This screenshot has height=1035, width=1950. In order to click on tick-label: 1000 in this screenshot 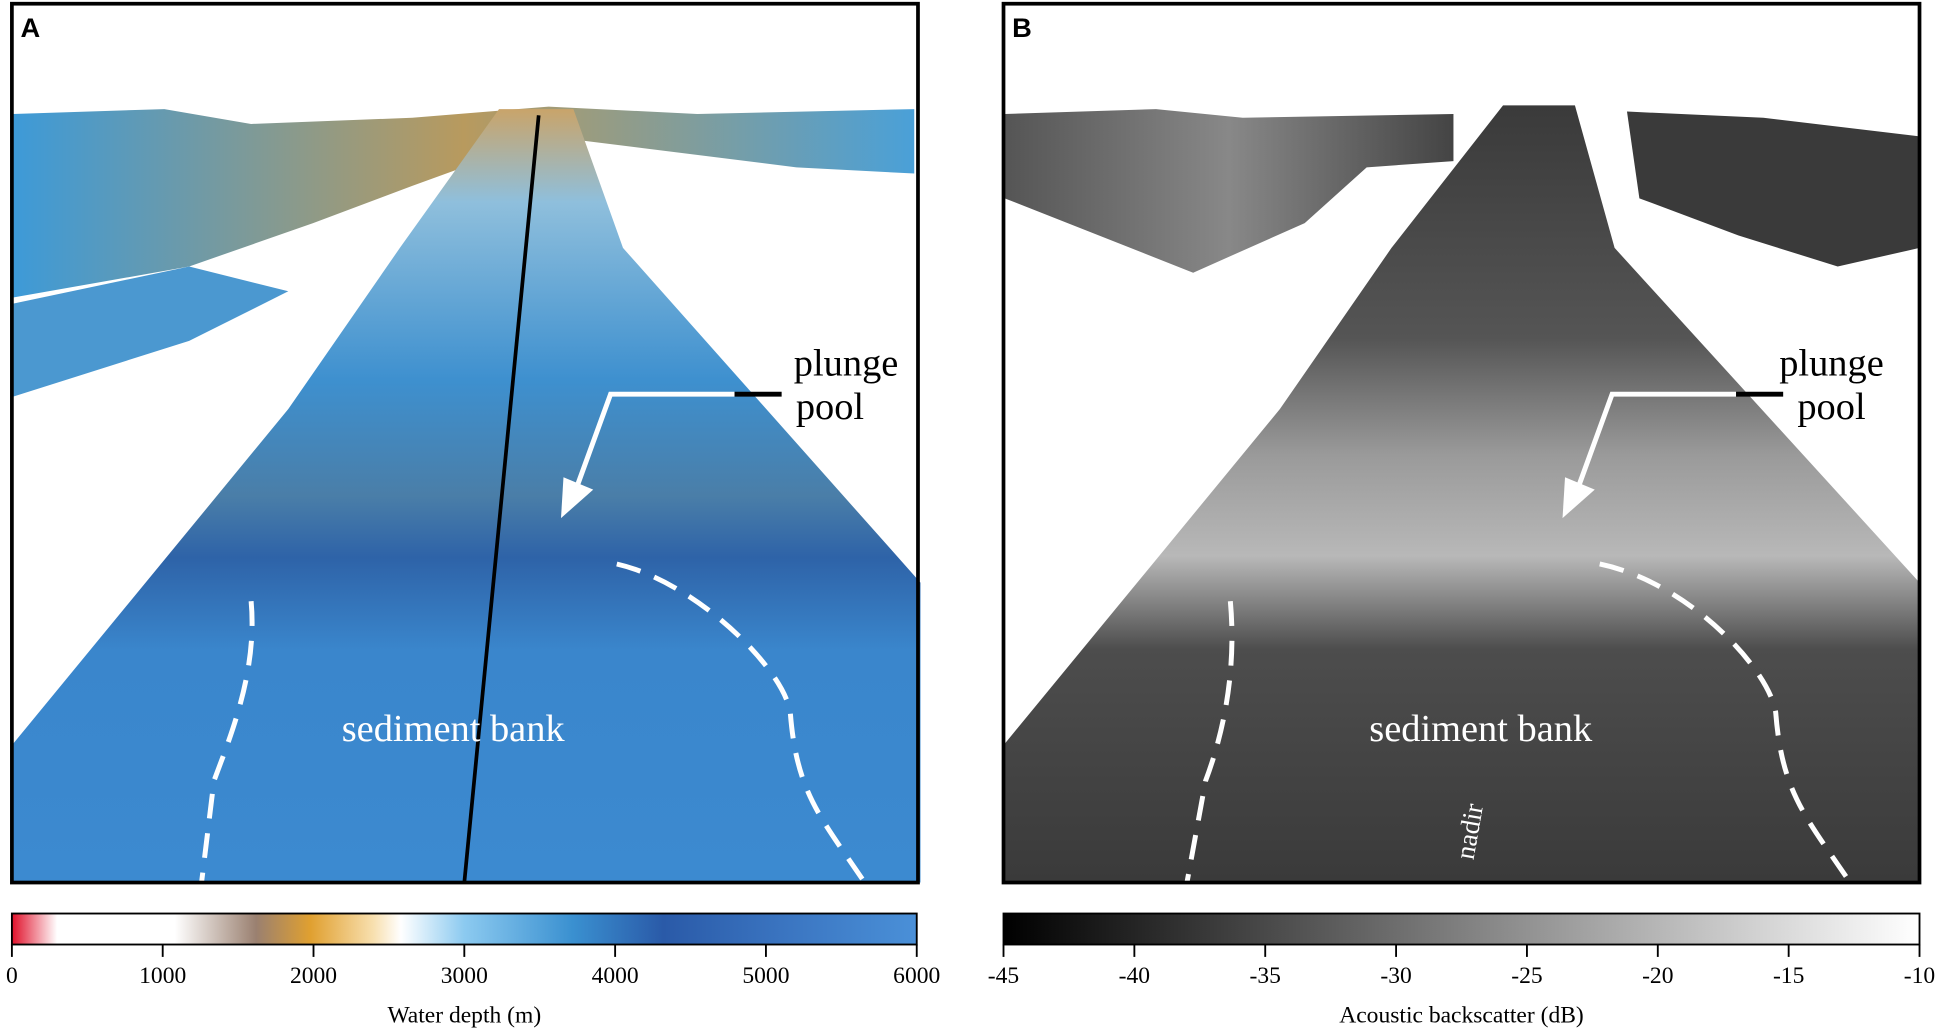, I will do `click(162, 976)`.